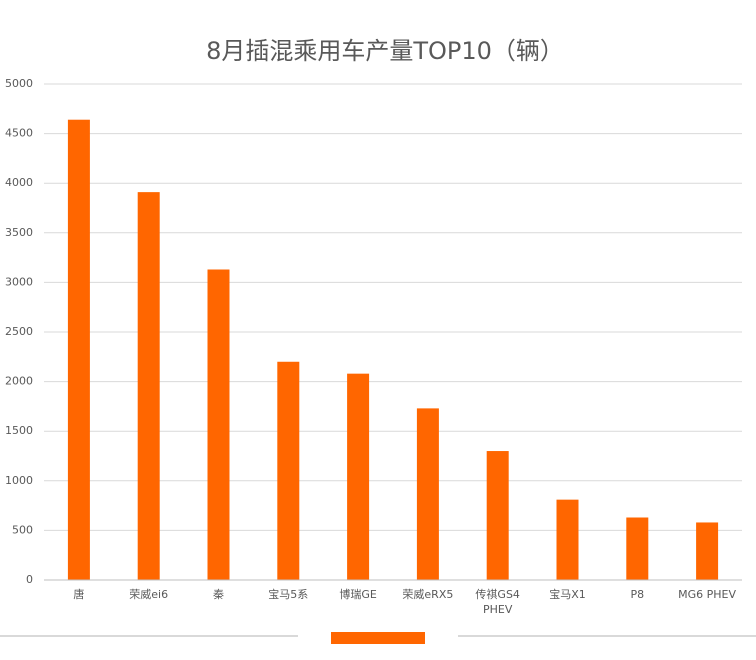 Image resolution: width=756 pixels, height=660 pixels. Describe the element at coordinates (385, 51) in the screenshot. I see `chart-title: 8月插混乘用车产量TOP10（辆）` at that location.